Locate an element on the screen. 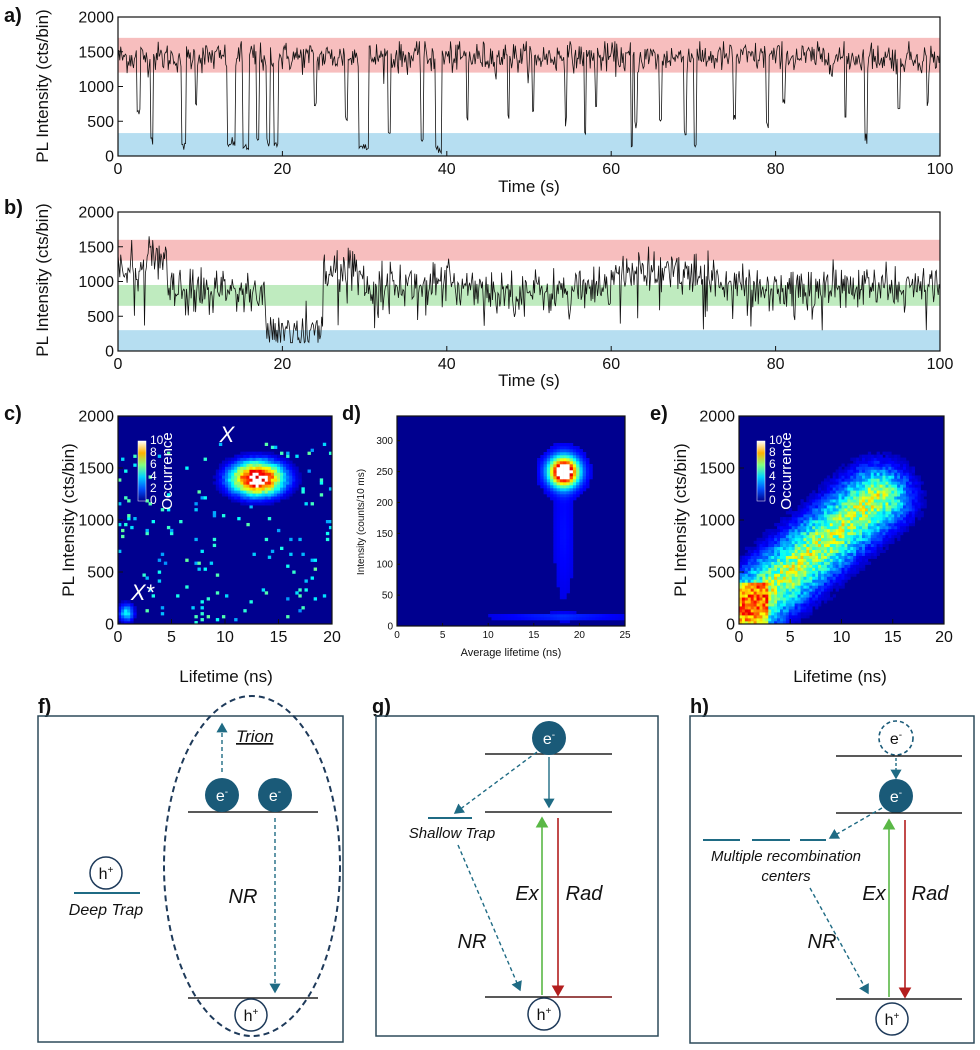  hole-ball-g is located at coordinates (544, 1014).